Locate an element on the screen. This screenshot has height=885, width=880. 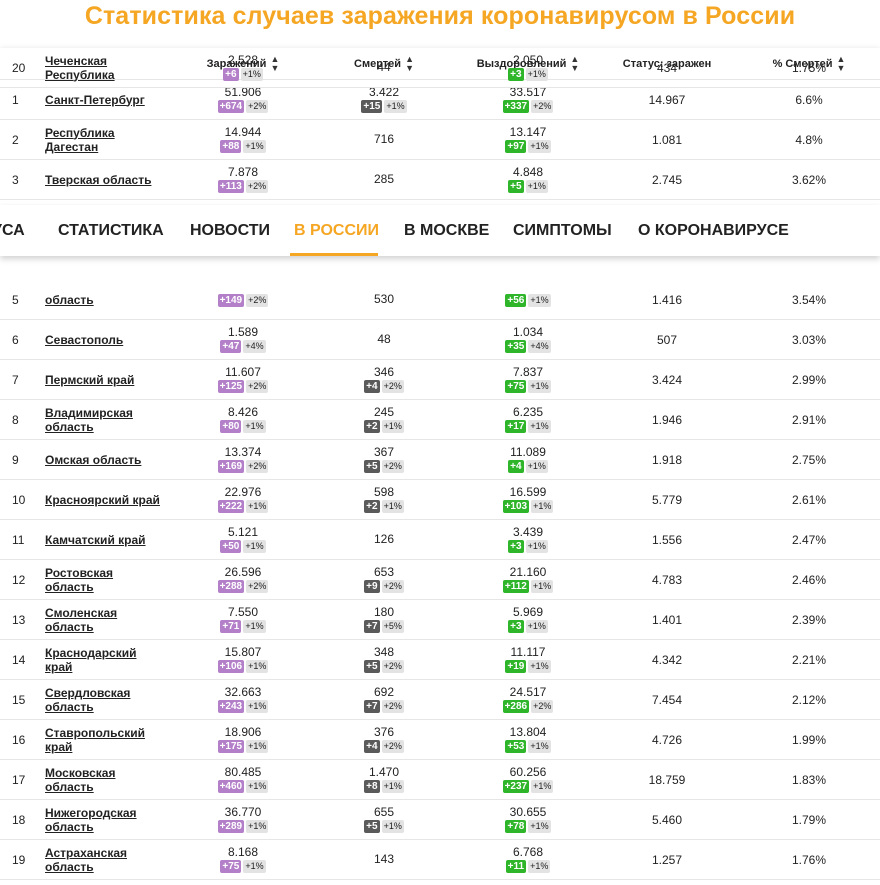
nav-item-6: О КОРОНАВИРУСЕ is located at coordinates (713, 230).